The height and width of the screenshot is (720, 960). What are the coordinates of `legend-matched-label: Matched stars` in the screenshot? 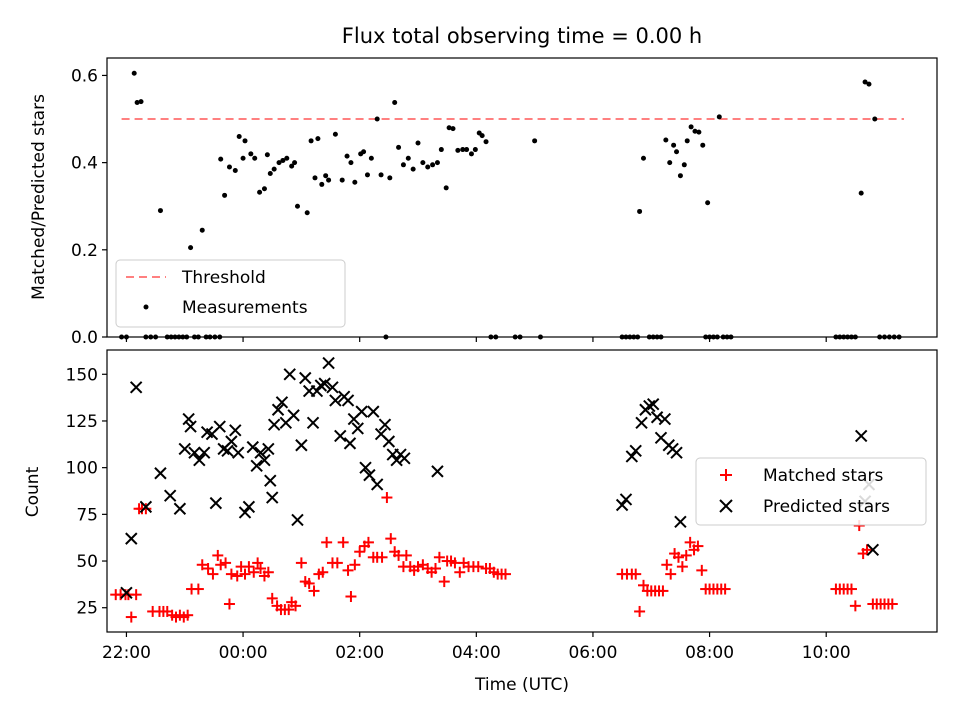 It's located at (823, 476).